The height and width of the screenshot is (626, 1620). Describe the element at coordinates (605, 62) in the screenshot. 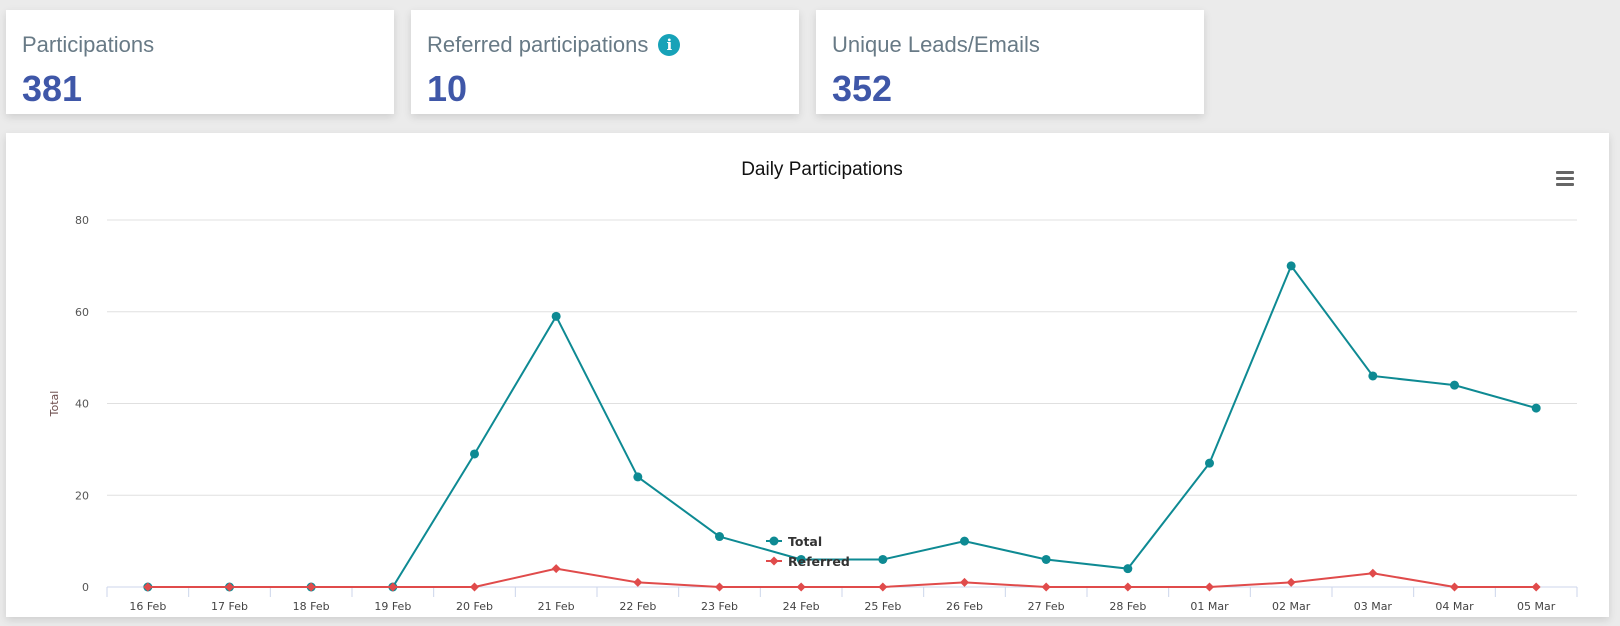

I see `stat-card-referred: Referred participations i 10` at that location.